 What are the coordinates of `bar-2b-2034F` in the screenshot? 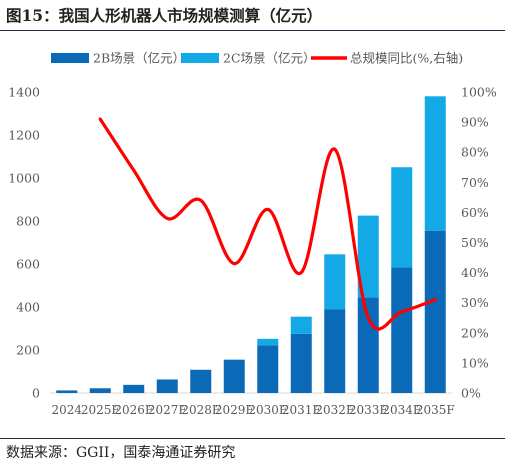 It's located at (402, 330).